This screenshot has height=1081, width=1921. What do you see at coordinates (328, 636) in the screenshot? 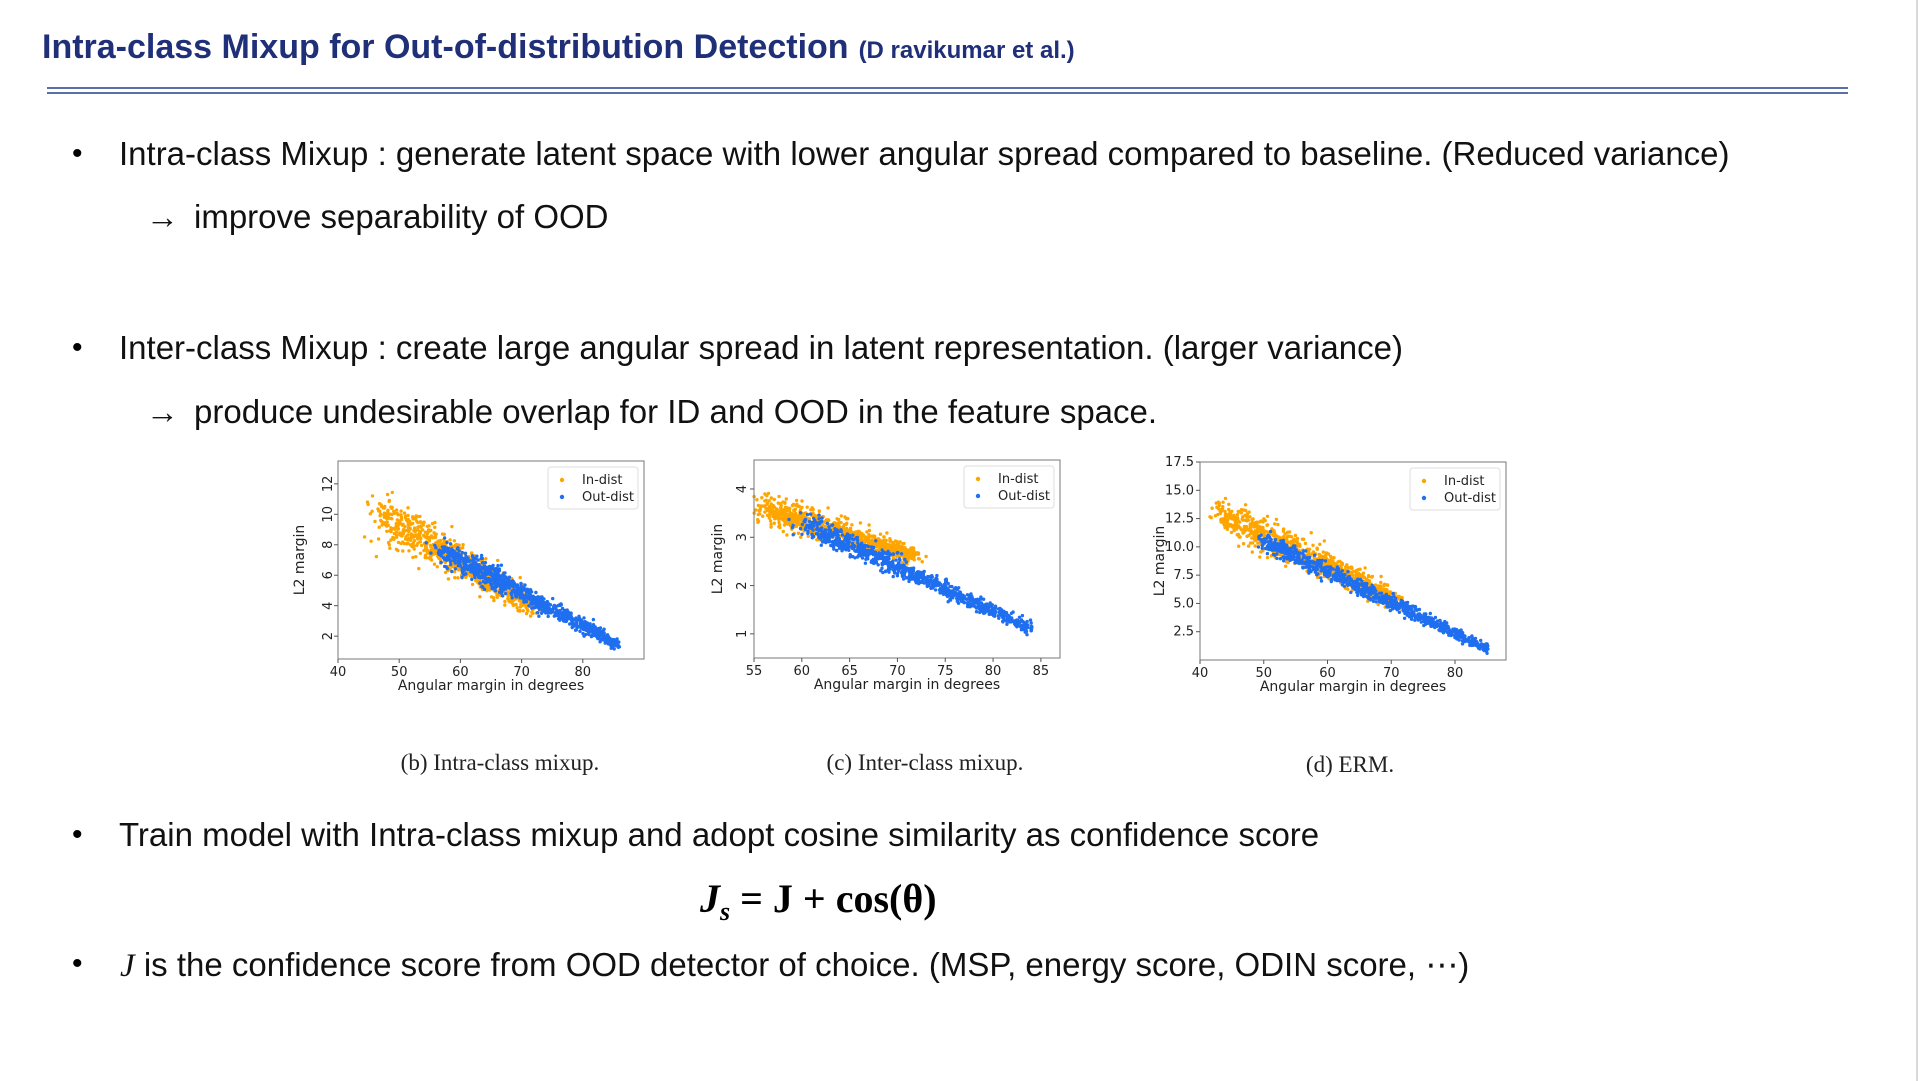
I see `y-tick-label: 2` at bounding box center [328, 636].